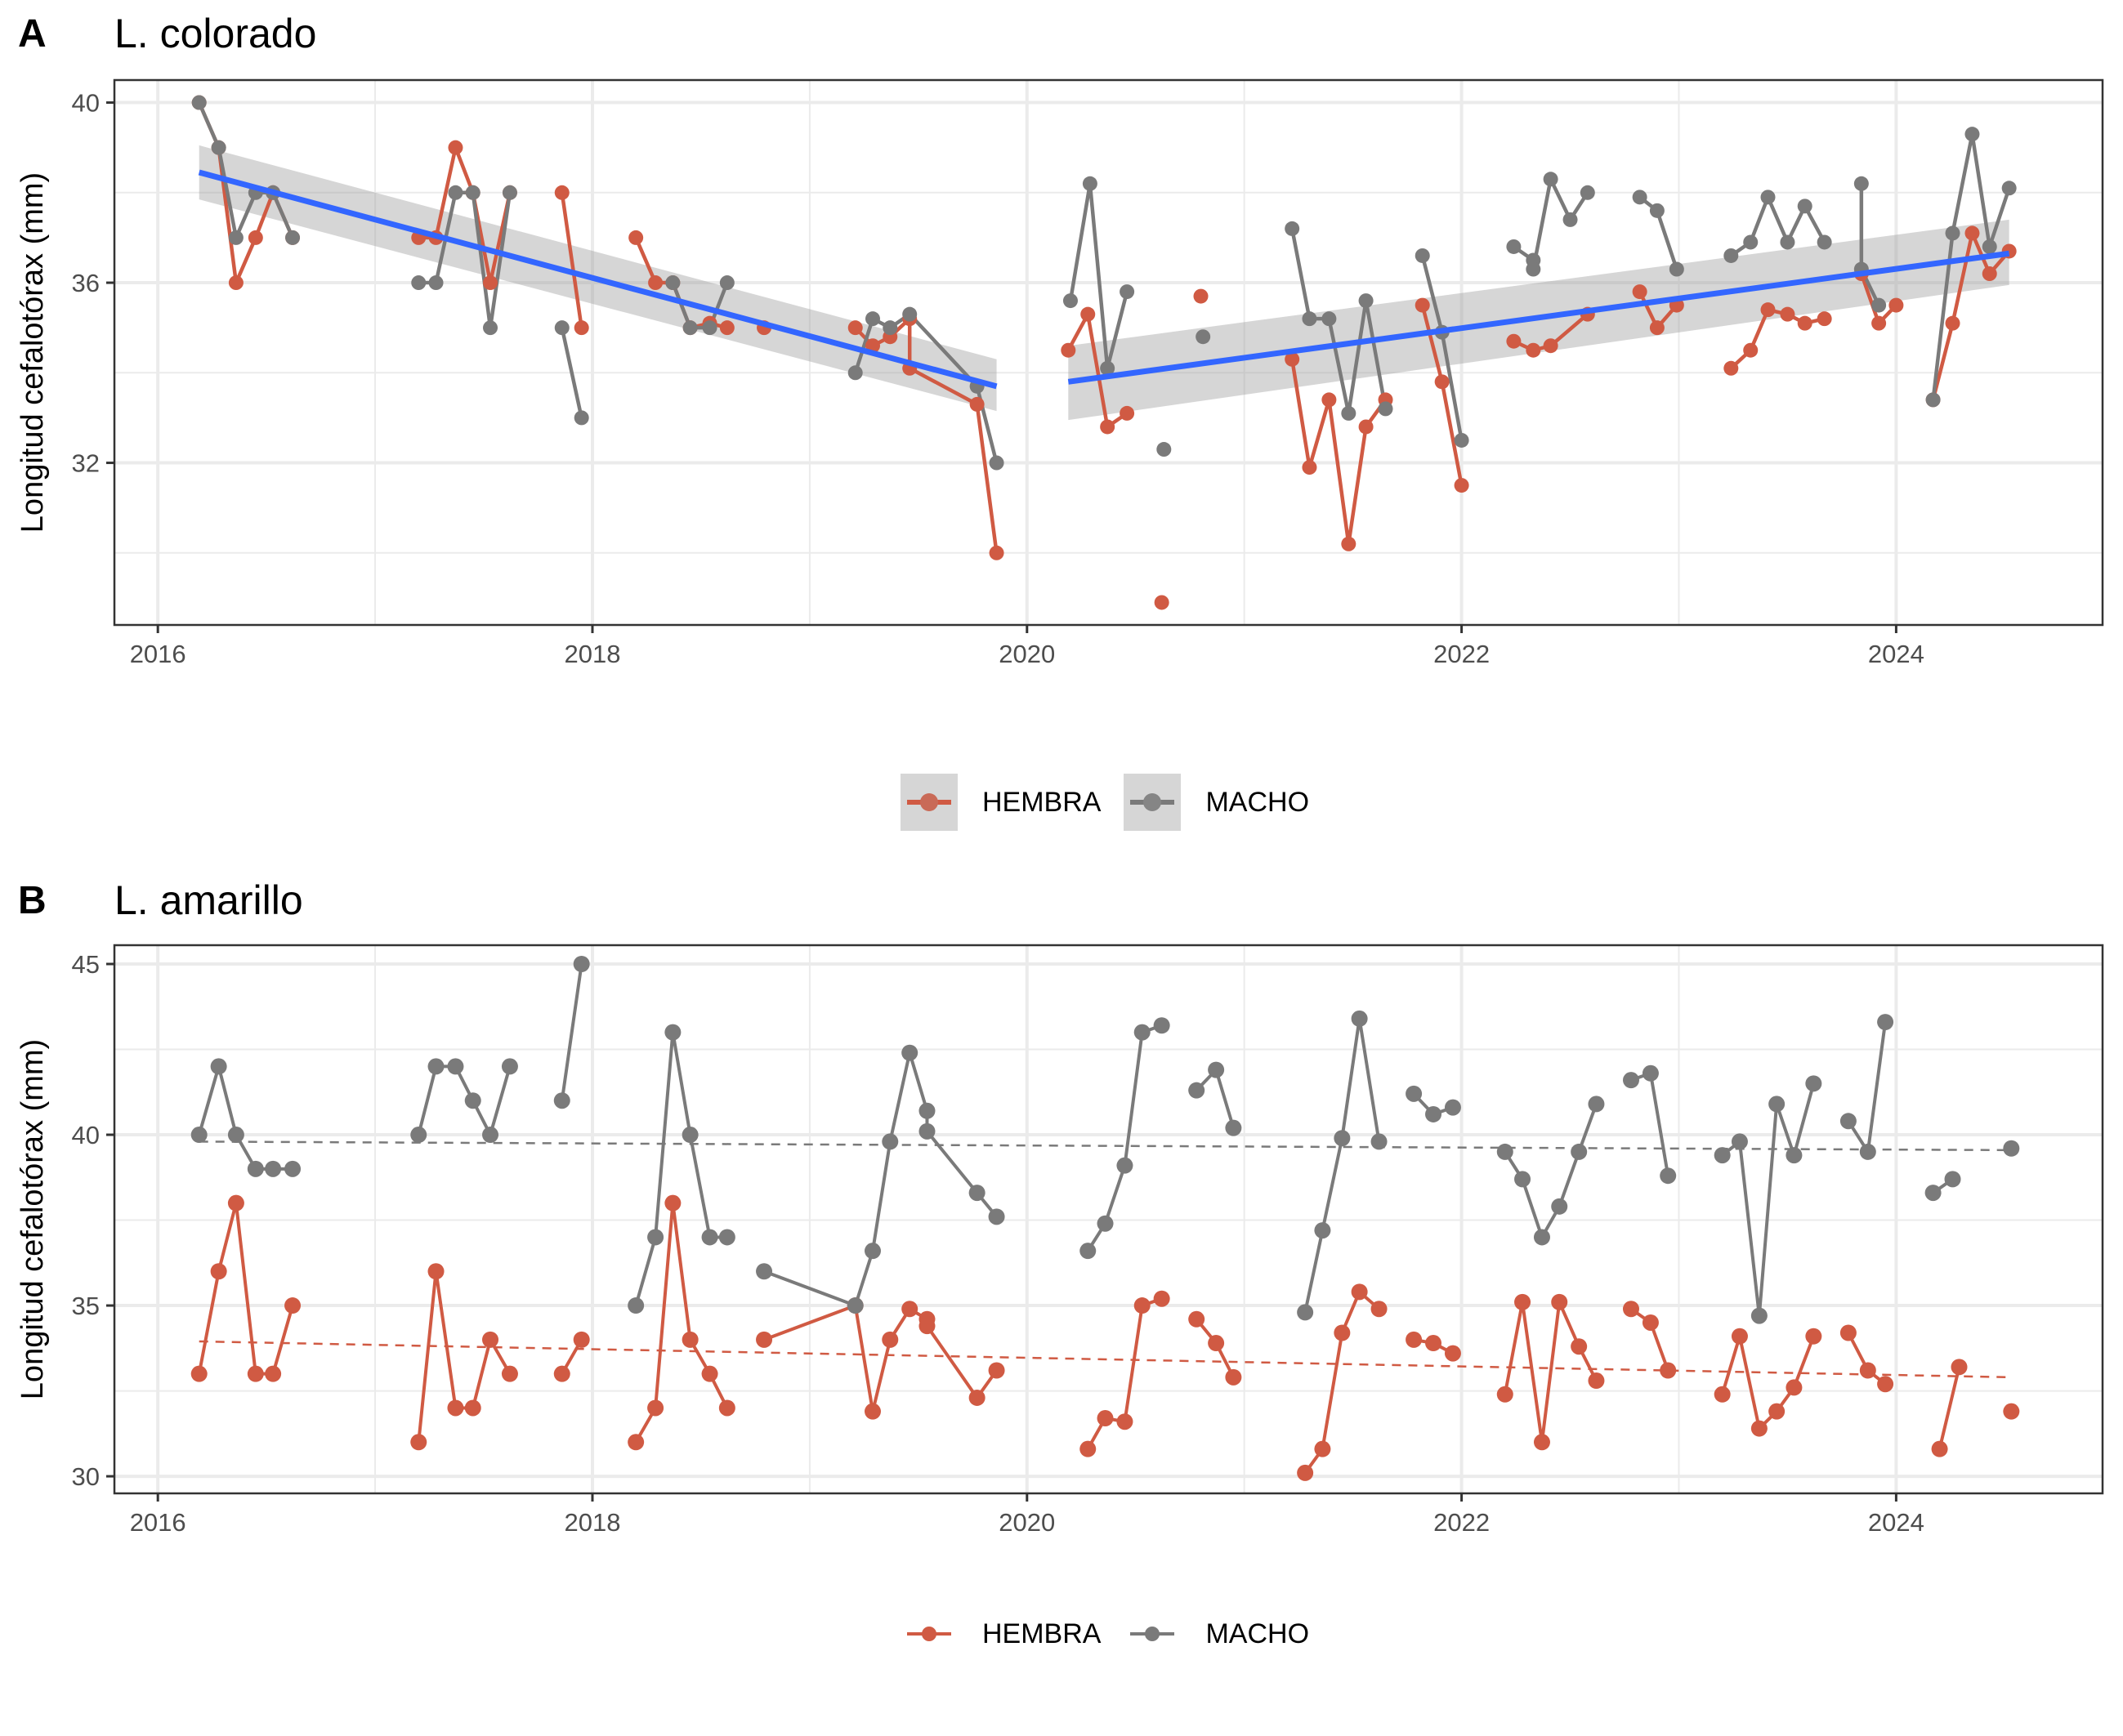 The image size is (2123, 1736). Describe the element at coordinates (86, 1135) in the screenshot. I see `panel-b-y-tick-label: 40` at that location.